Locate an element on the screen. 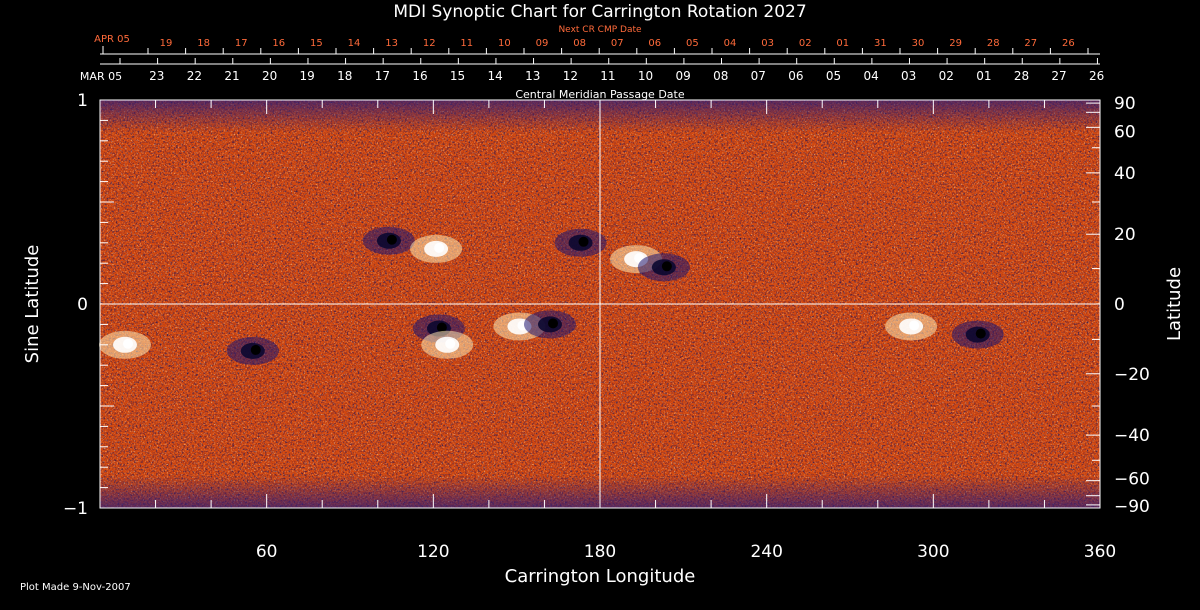 The width and height of the screenshot is (1200, 610). next-axis-date: 26 is located at coordinates (1068, 43).